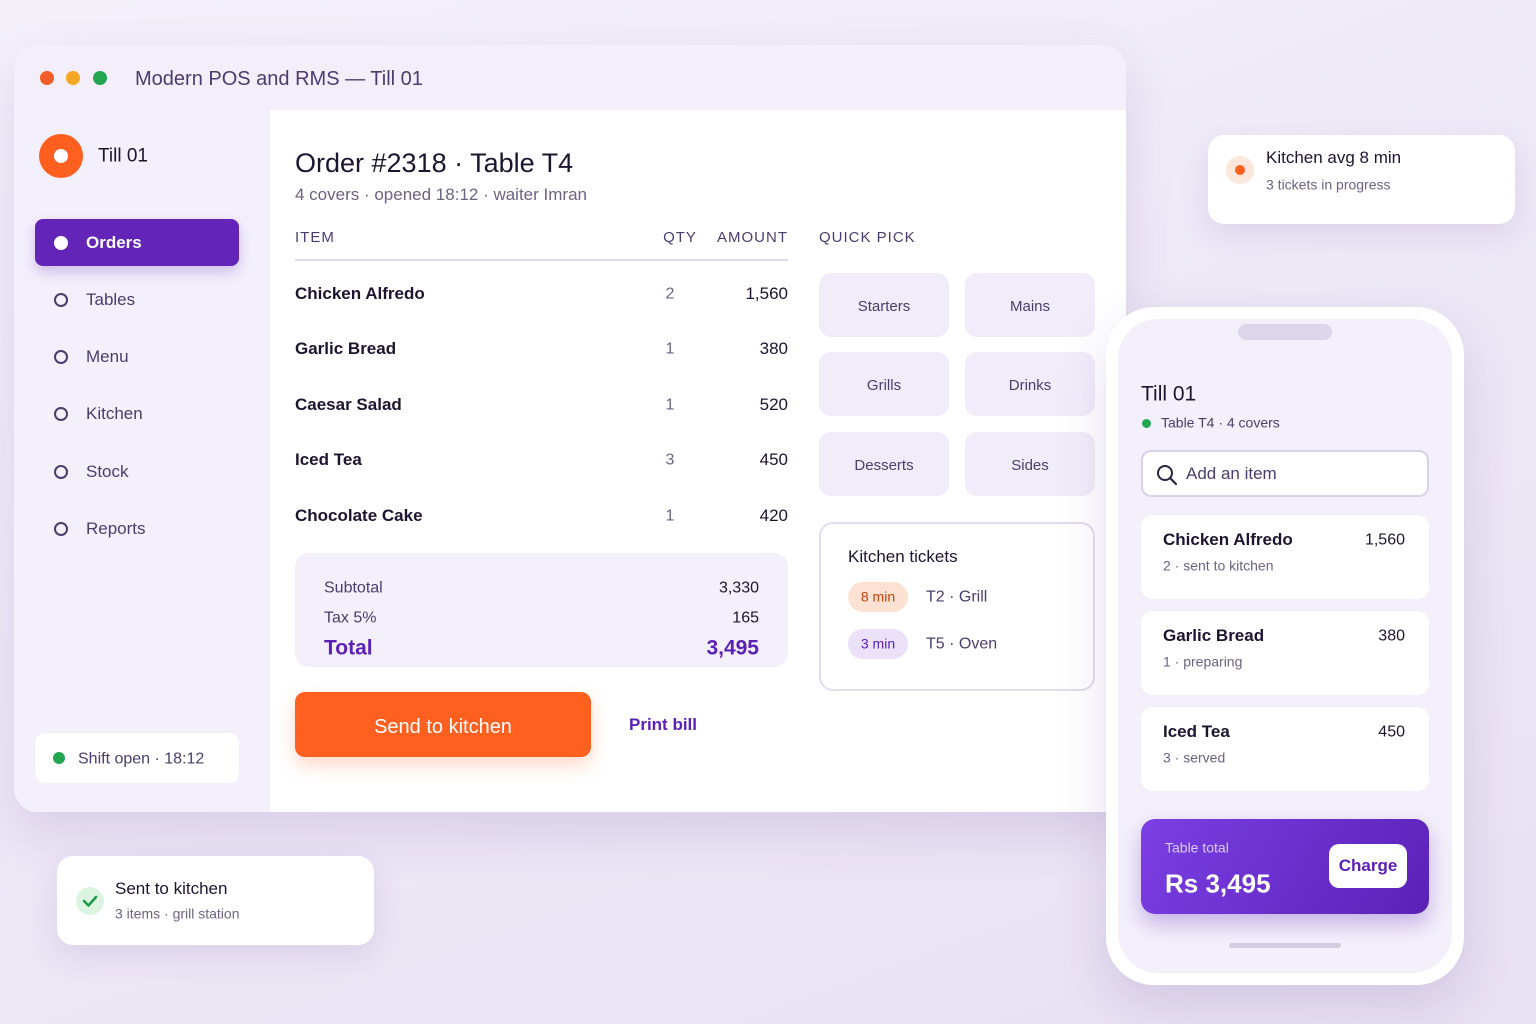 This screenshot has height=1024, width=1536. I want to click on check-mark, so click(90, 901).